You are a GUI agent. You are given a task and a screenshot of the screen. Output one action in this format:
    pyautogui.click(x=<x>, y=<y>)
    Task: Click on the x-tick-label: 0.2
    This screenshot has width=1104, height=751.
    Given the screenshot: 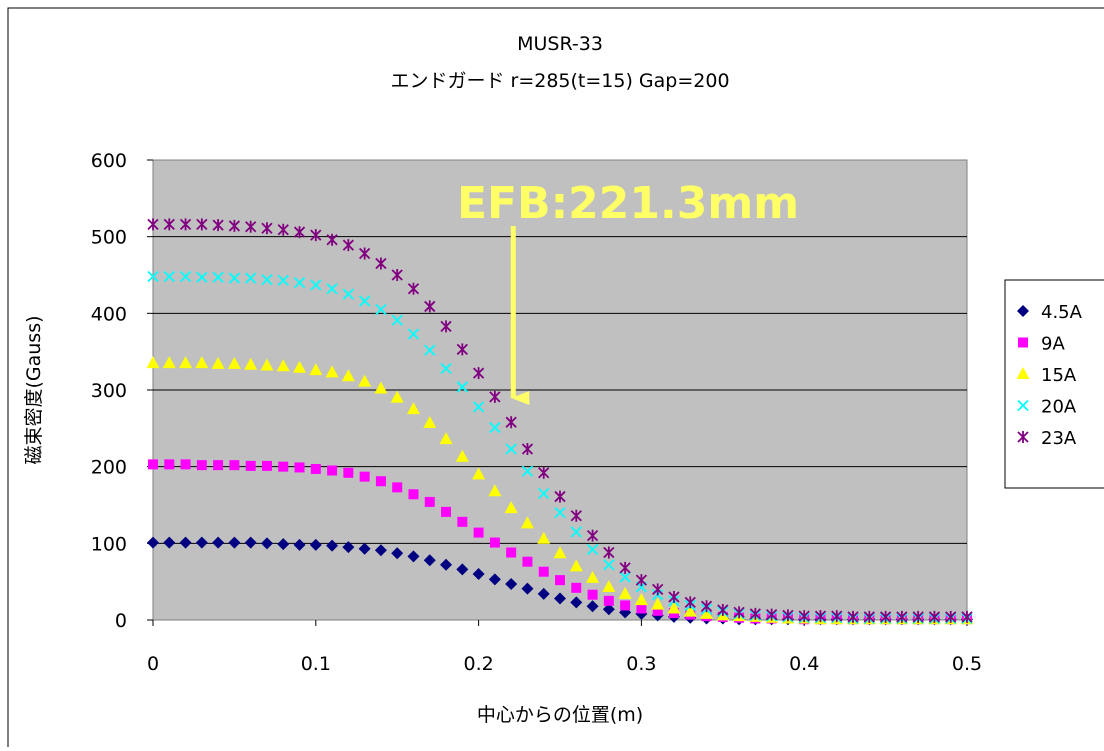 What is the action you would take?
    pyautogui.click(x=478, y=664)
    